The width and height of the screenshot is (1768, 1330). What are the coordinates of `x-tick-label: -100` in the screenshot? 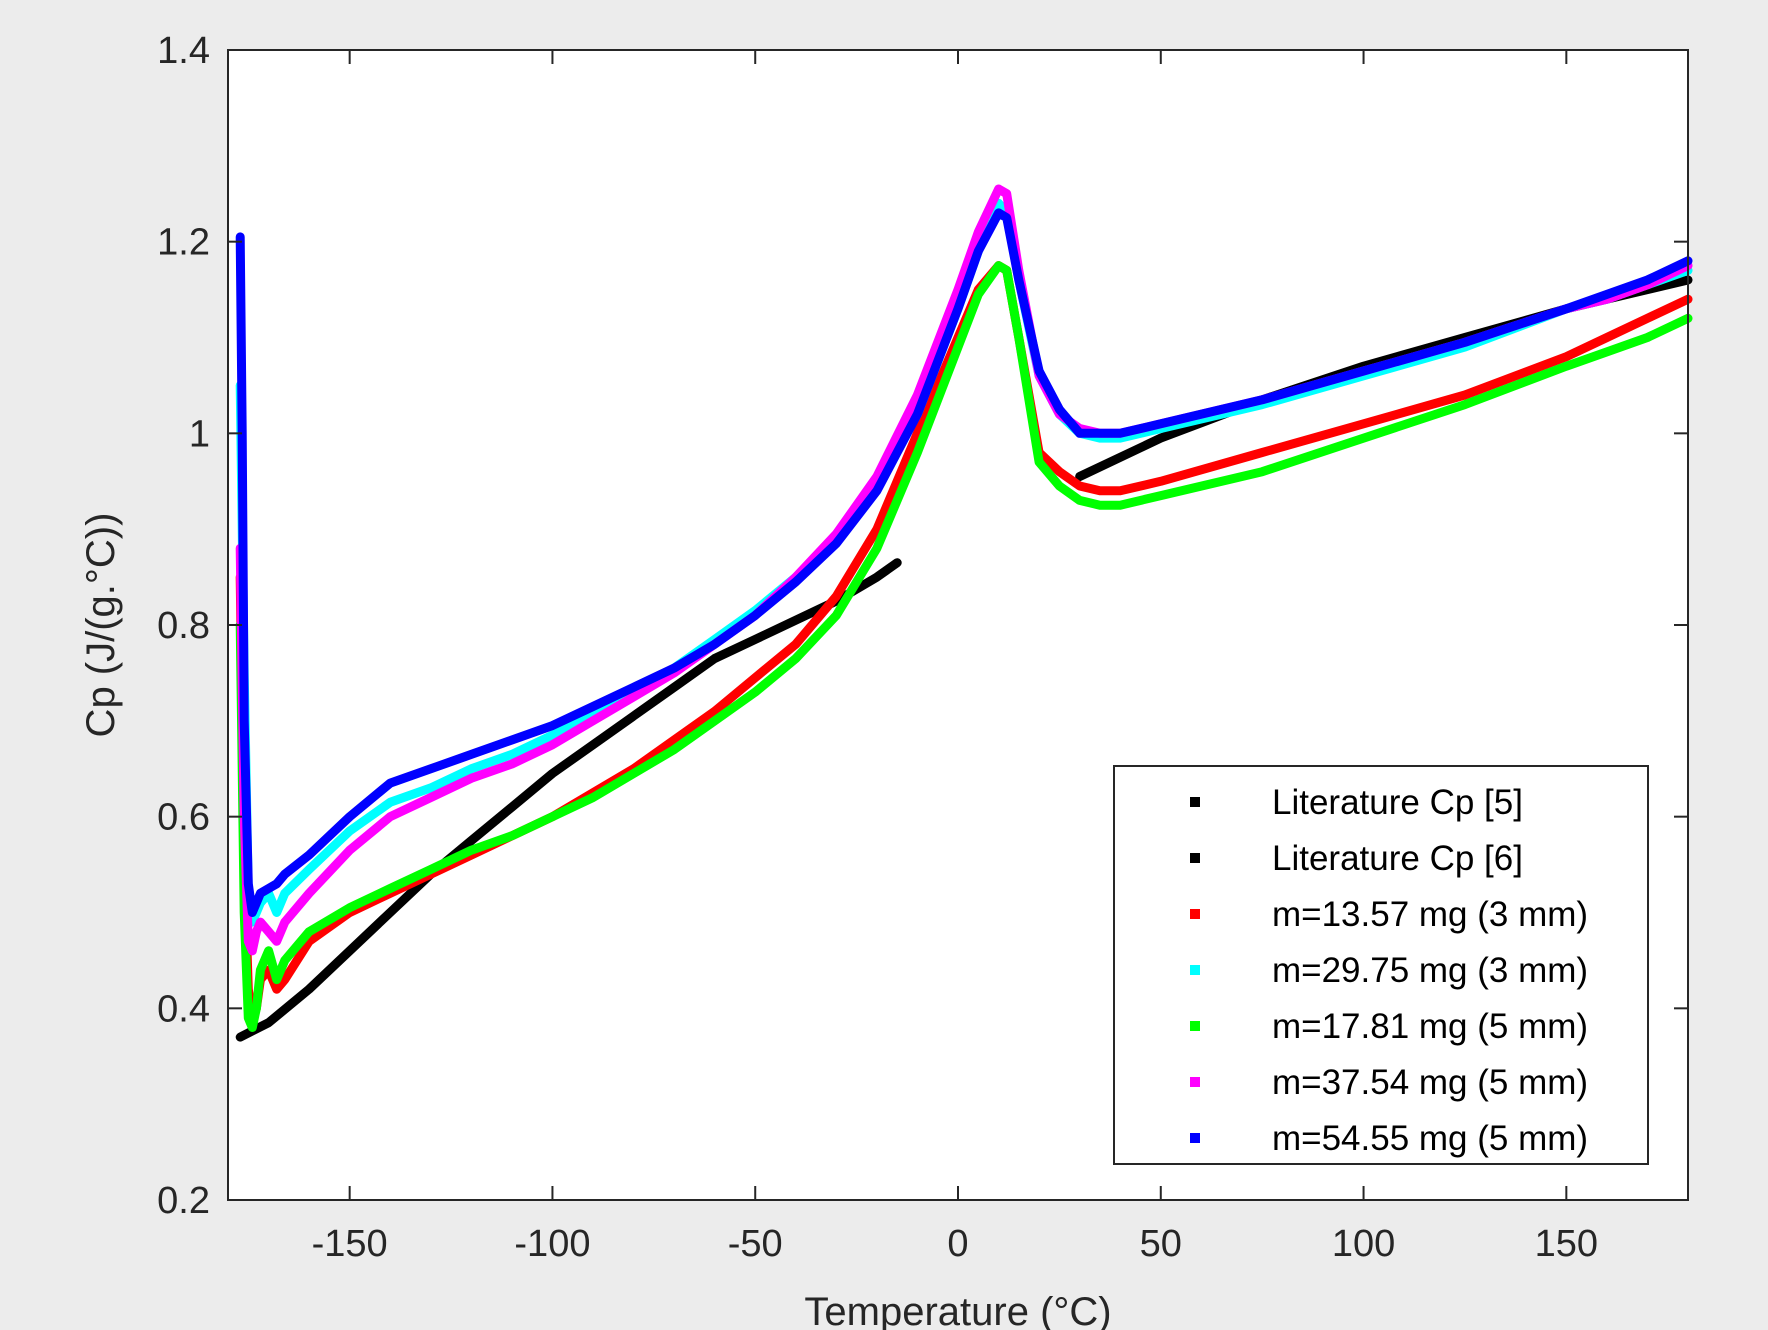 It's located at (552, 1244).